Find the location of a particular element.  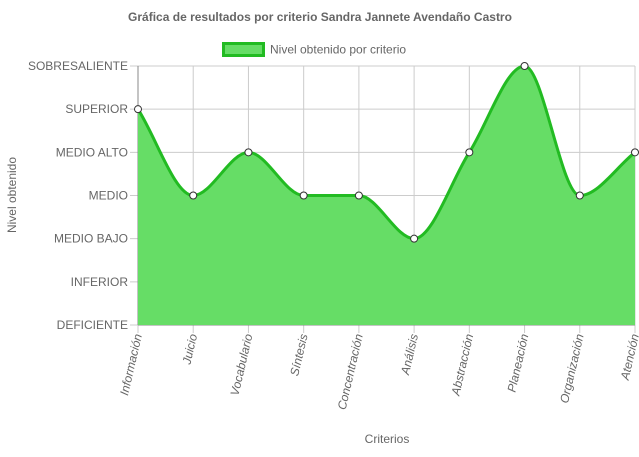

x-axis-title: Criterios is located at coordinates (387, 439).